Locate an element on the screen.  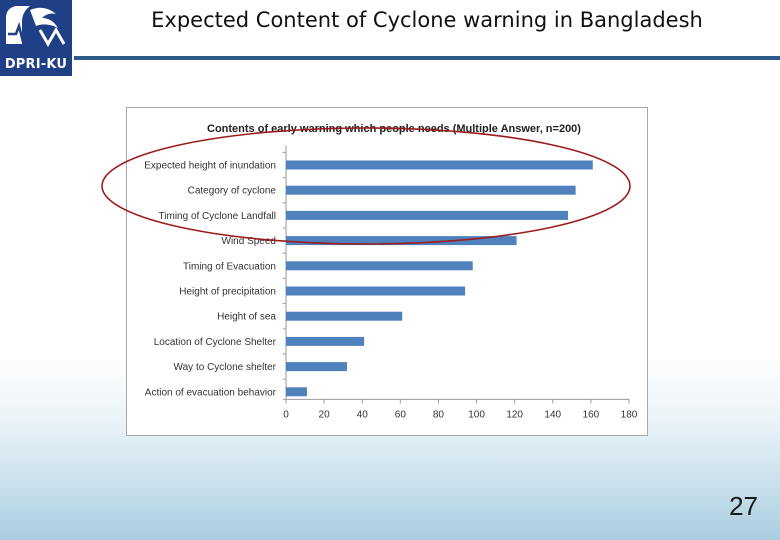
category-label: Category of cyclone is located at coordinates (232, 191).